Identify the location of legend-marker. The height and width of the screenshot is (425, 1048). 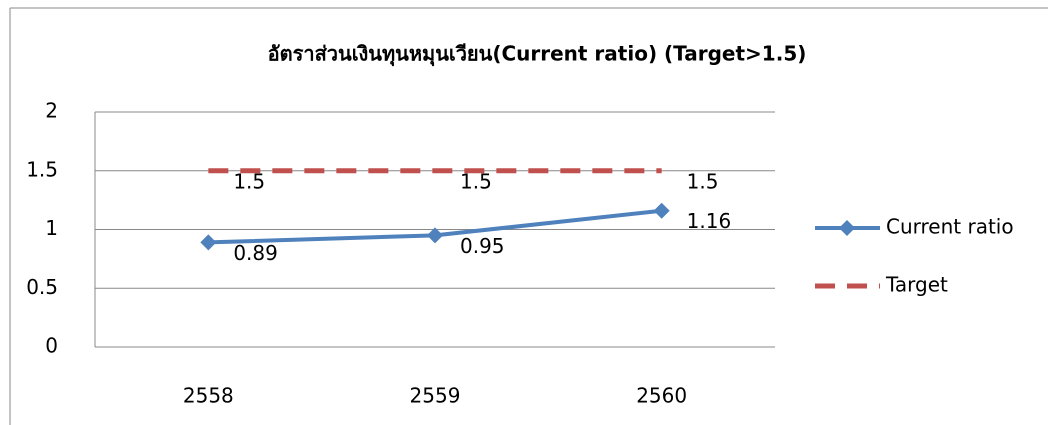
(847, 228).